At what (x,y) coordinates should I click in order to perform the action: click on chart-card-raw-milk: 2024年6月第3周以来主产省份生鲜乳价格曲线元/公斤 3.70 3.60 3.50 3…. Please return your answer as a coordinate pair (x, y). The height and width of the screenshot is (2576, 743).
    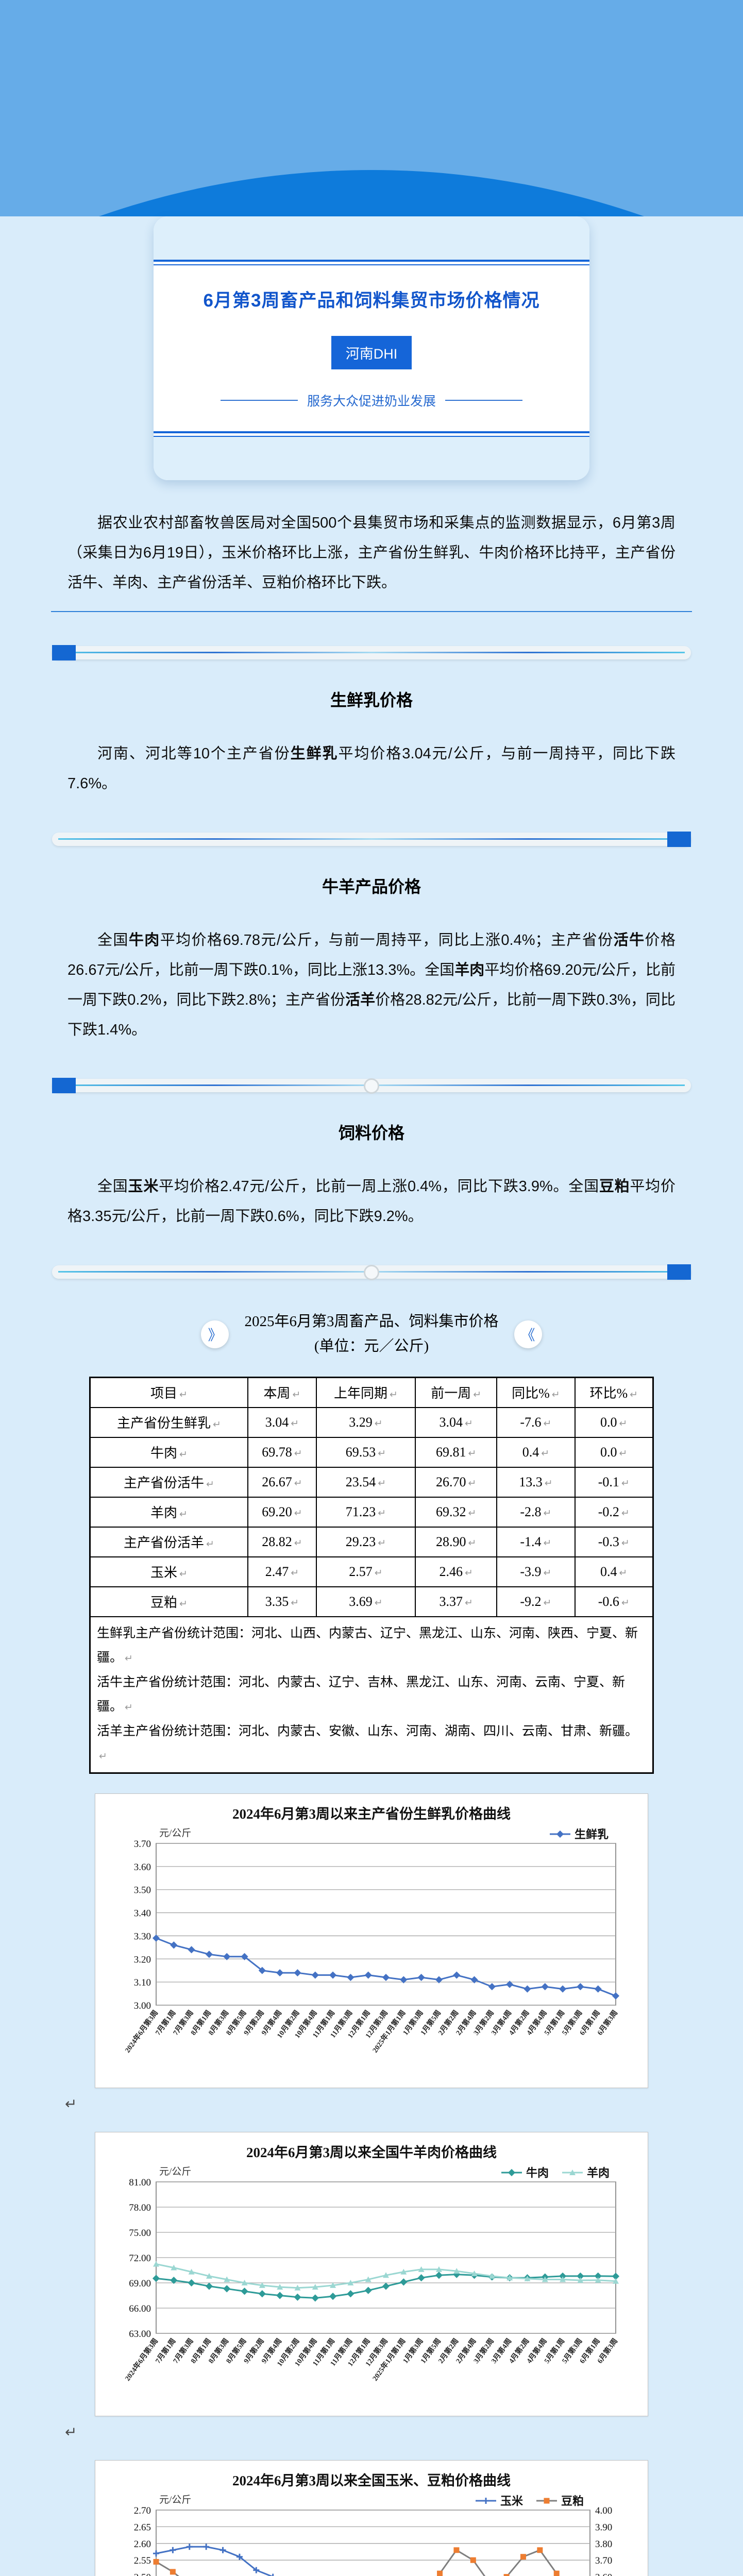
    Looking at the image, I should click on (371, 1940).